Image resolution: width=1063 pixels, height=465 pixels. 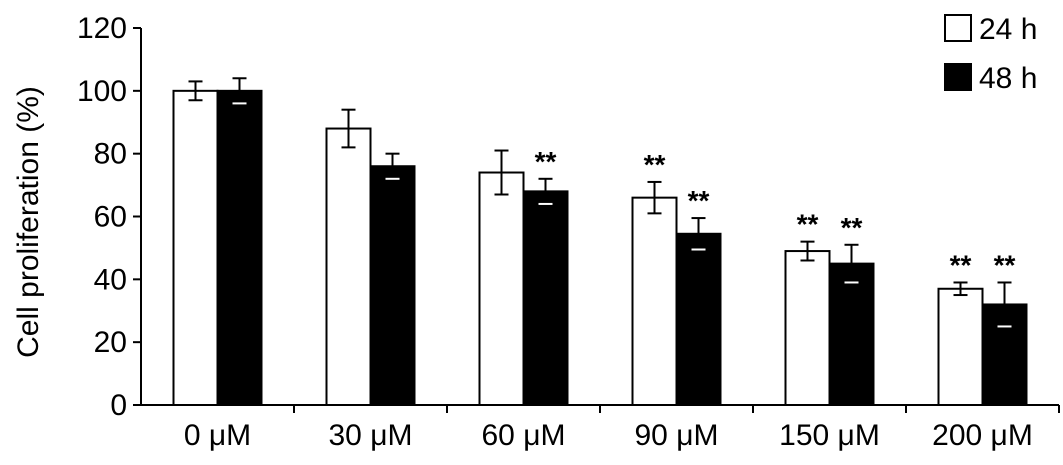 I want to click on y-tick-label: 60, so click(x=110, y=217).